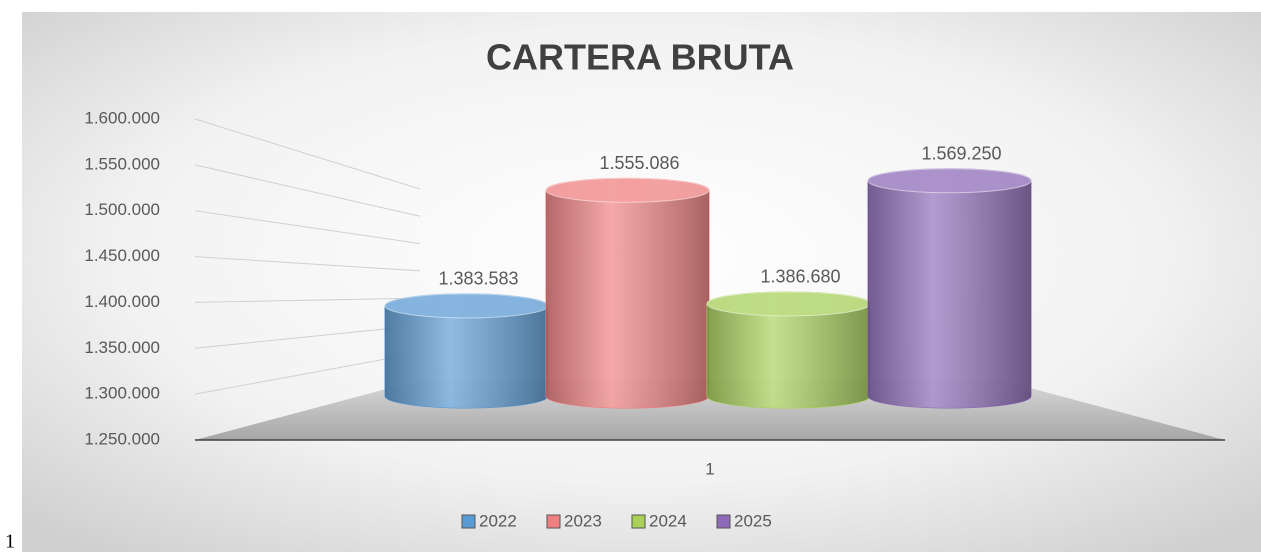  I want to click on y-tick-label: 1.550.000, so click(122, 163).